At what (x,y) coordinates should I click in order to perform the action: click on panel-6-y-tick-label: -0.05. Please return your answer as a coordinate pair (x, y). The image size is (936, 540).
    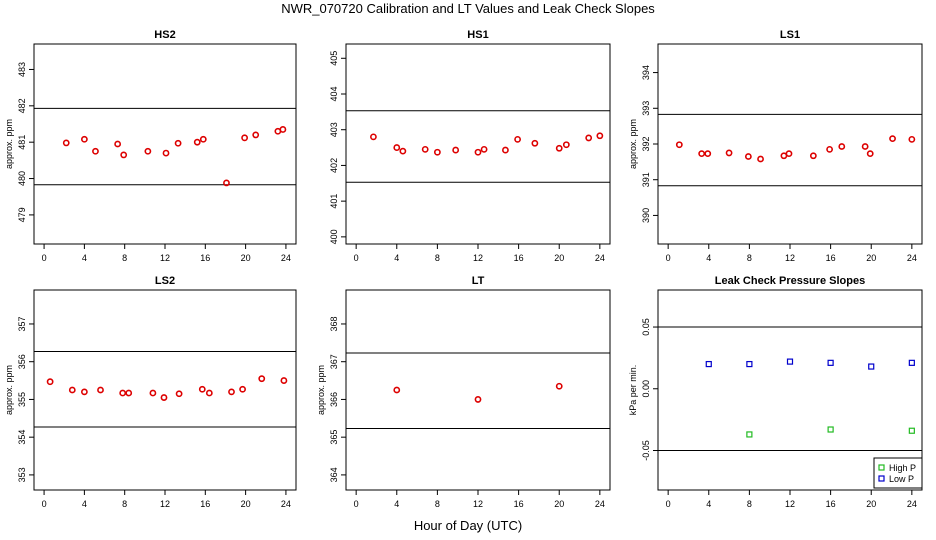
    Looking at the image, I should click on (646, 450).